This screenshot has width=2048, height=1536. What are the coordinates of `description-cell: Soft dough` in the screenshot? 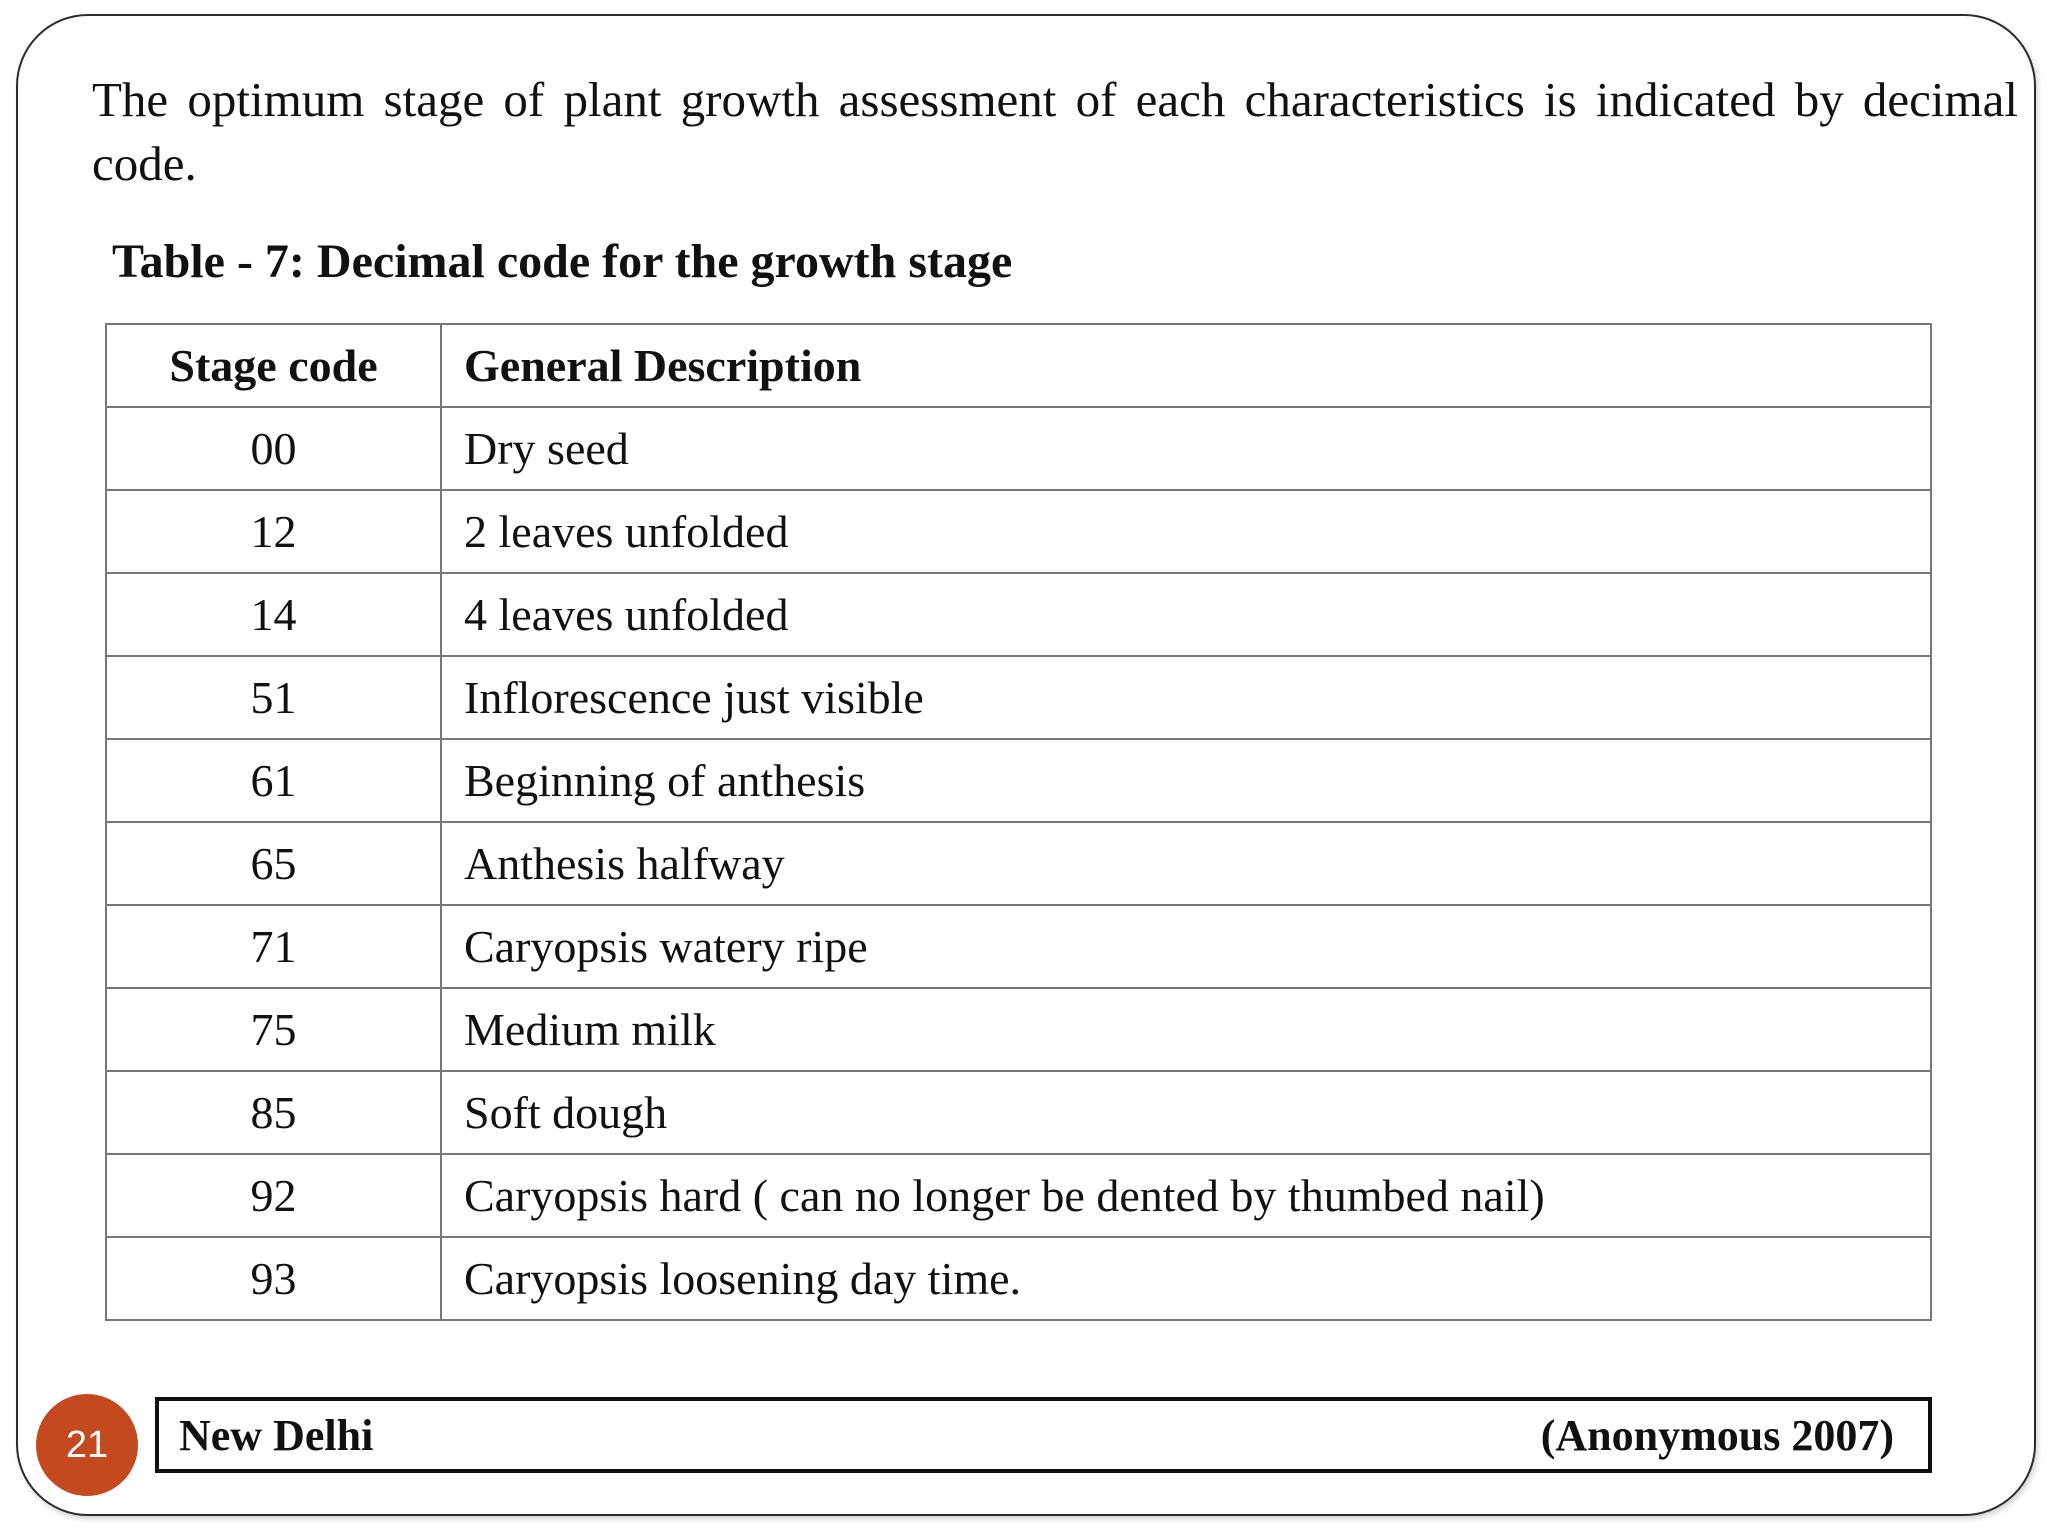 It's located at (1186, 1112).